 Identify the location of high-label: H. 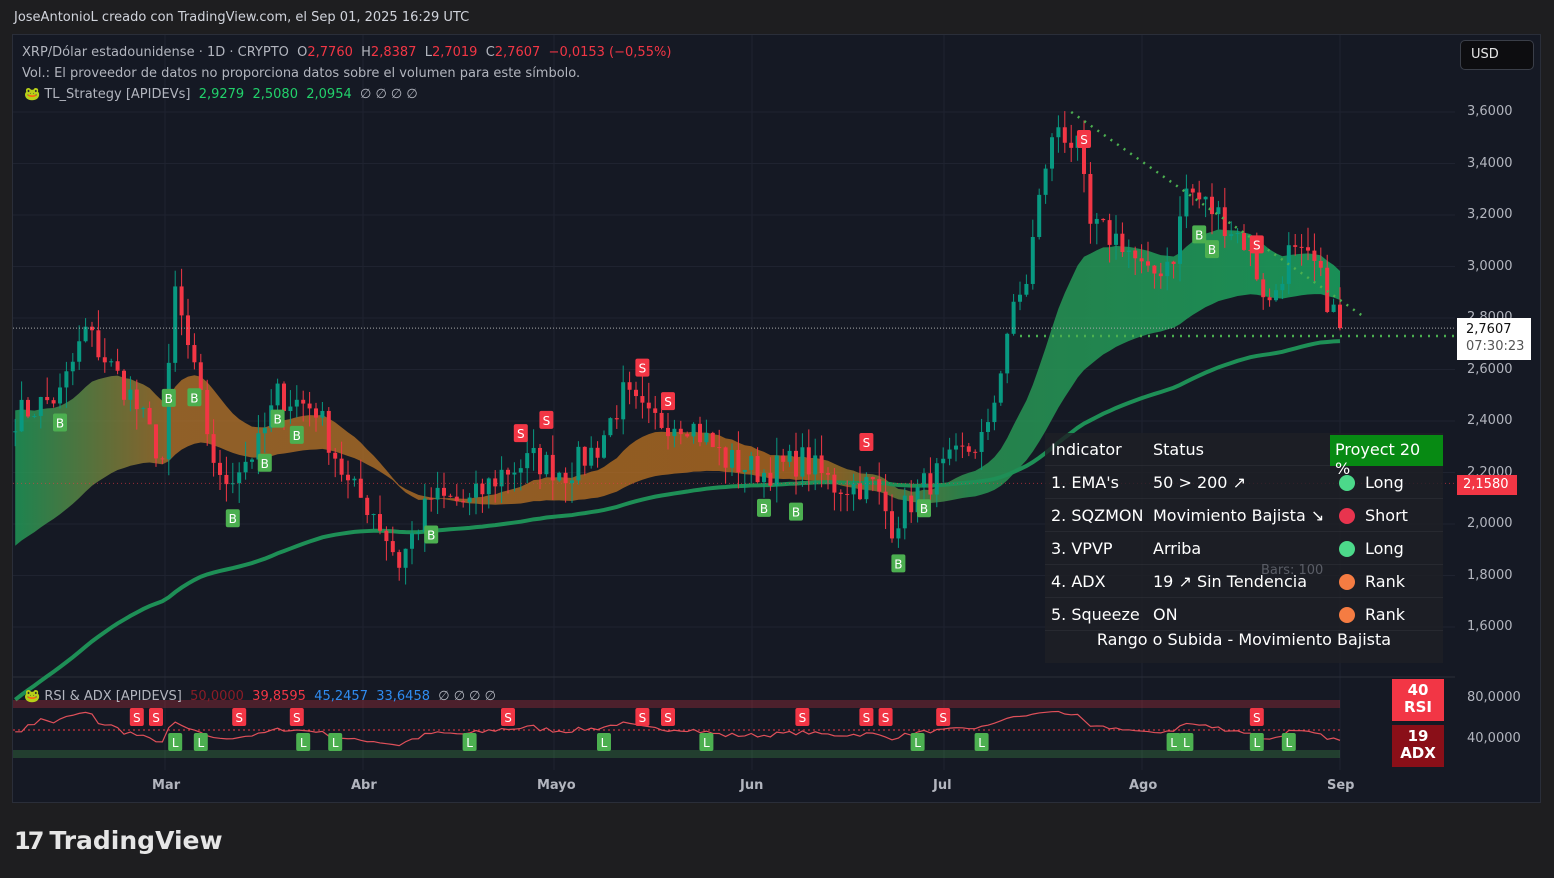
(366, 52).